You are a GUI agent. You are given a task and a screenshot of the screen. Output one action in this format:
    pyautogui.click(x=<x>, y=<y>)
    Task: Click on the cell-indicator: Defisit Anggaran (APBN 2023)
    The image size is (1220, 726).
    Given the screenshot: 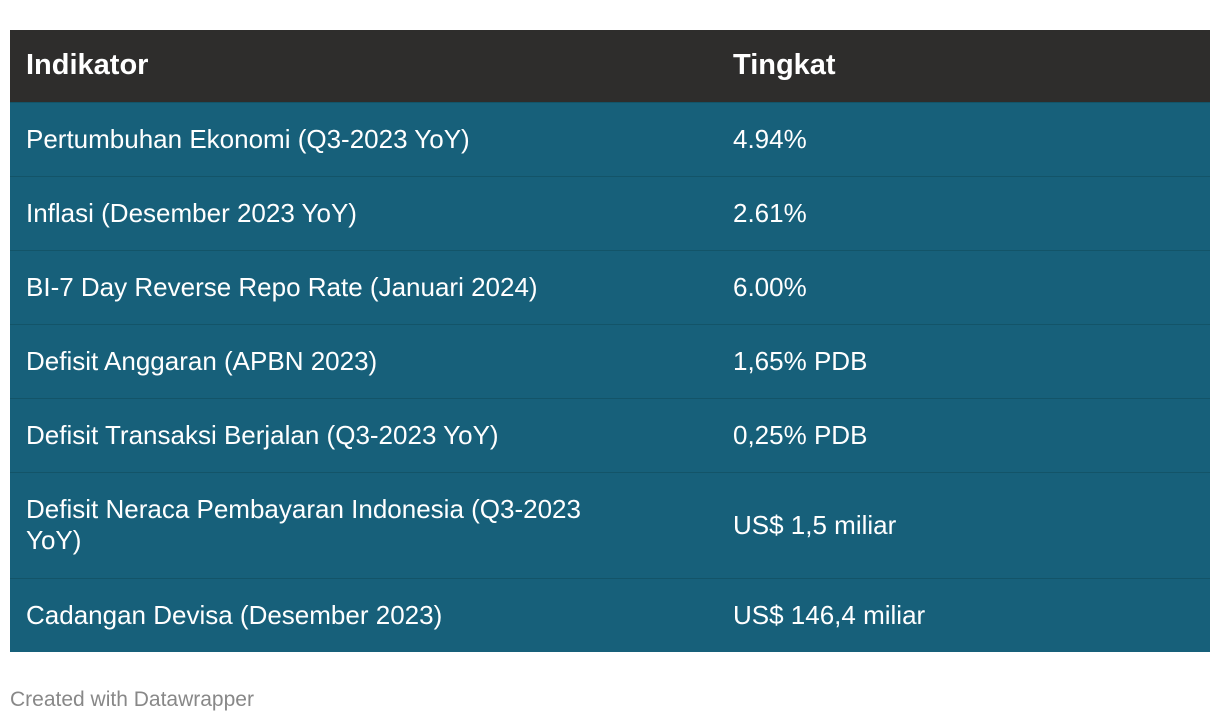 What is the action you would take?
    pyautogui.click(x=202, y=360)
    